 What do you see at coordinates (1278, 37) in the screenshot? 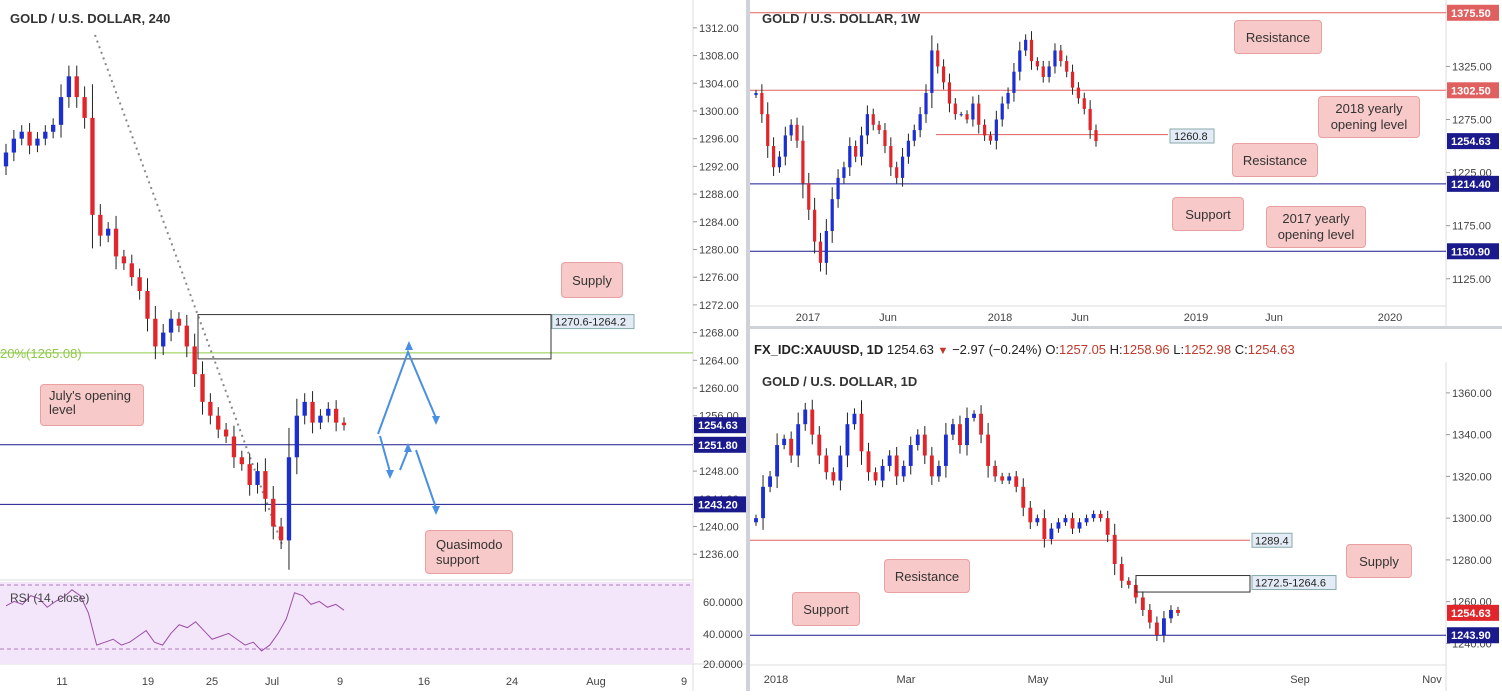
I see `note-resistance-top: Resistance` at bounding box center [1278, 37].